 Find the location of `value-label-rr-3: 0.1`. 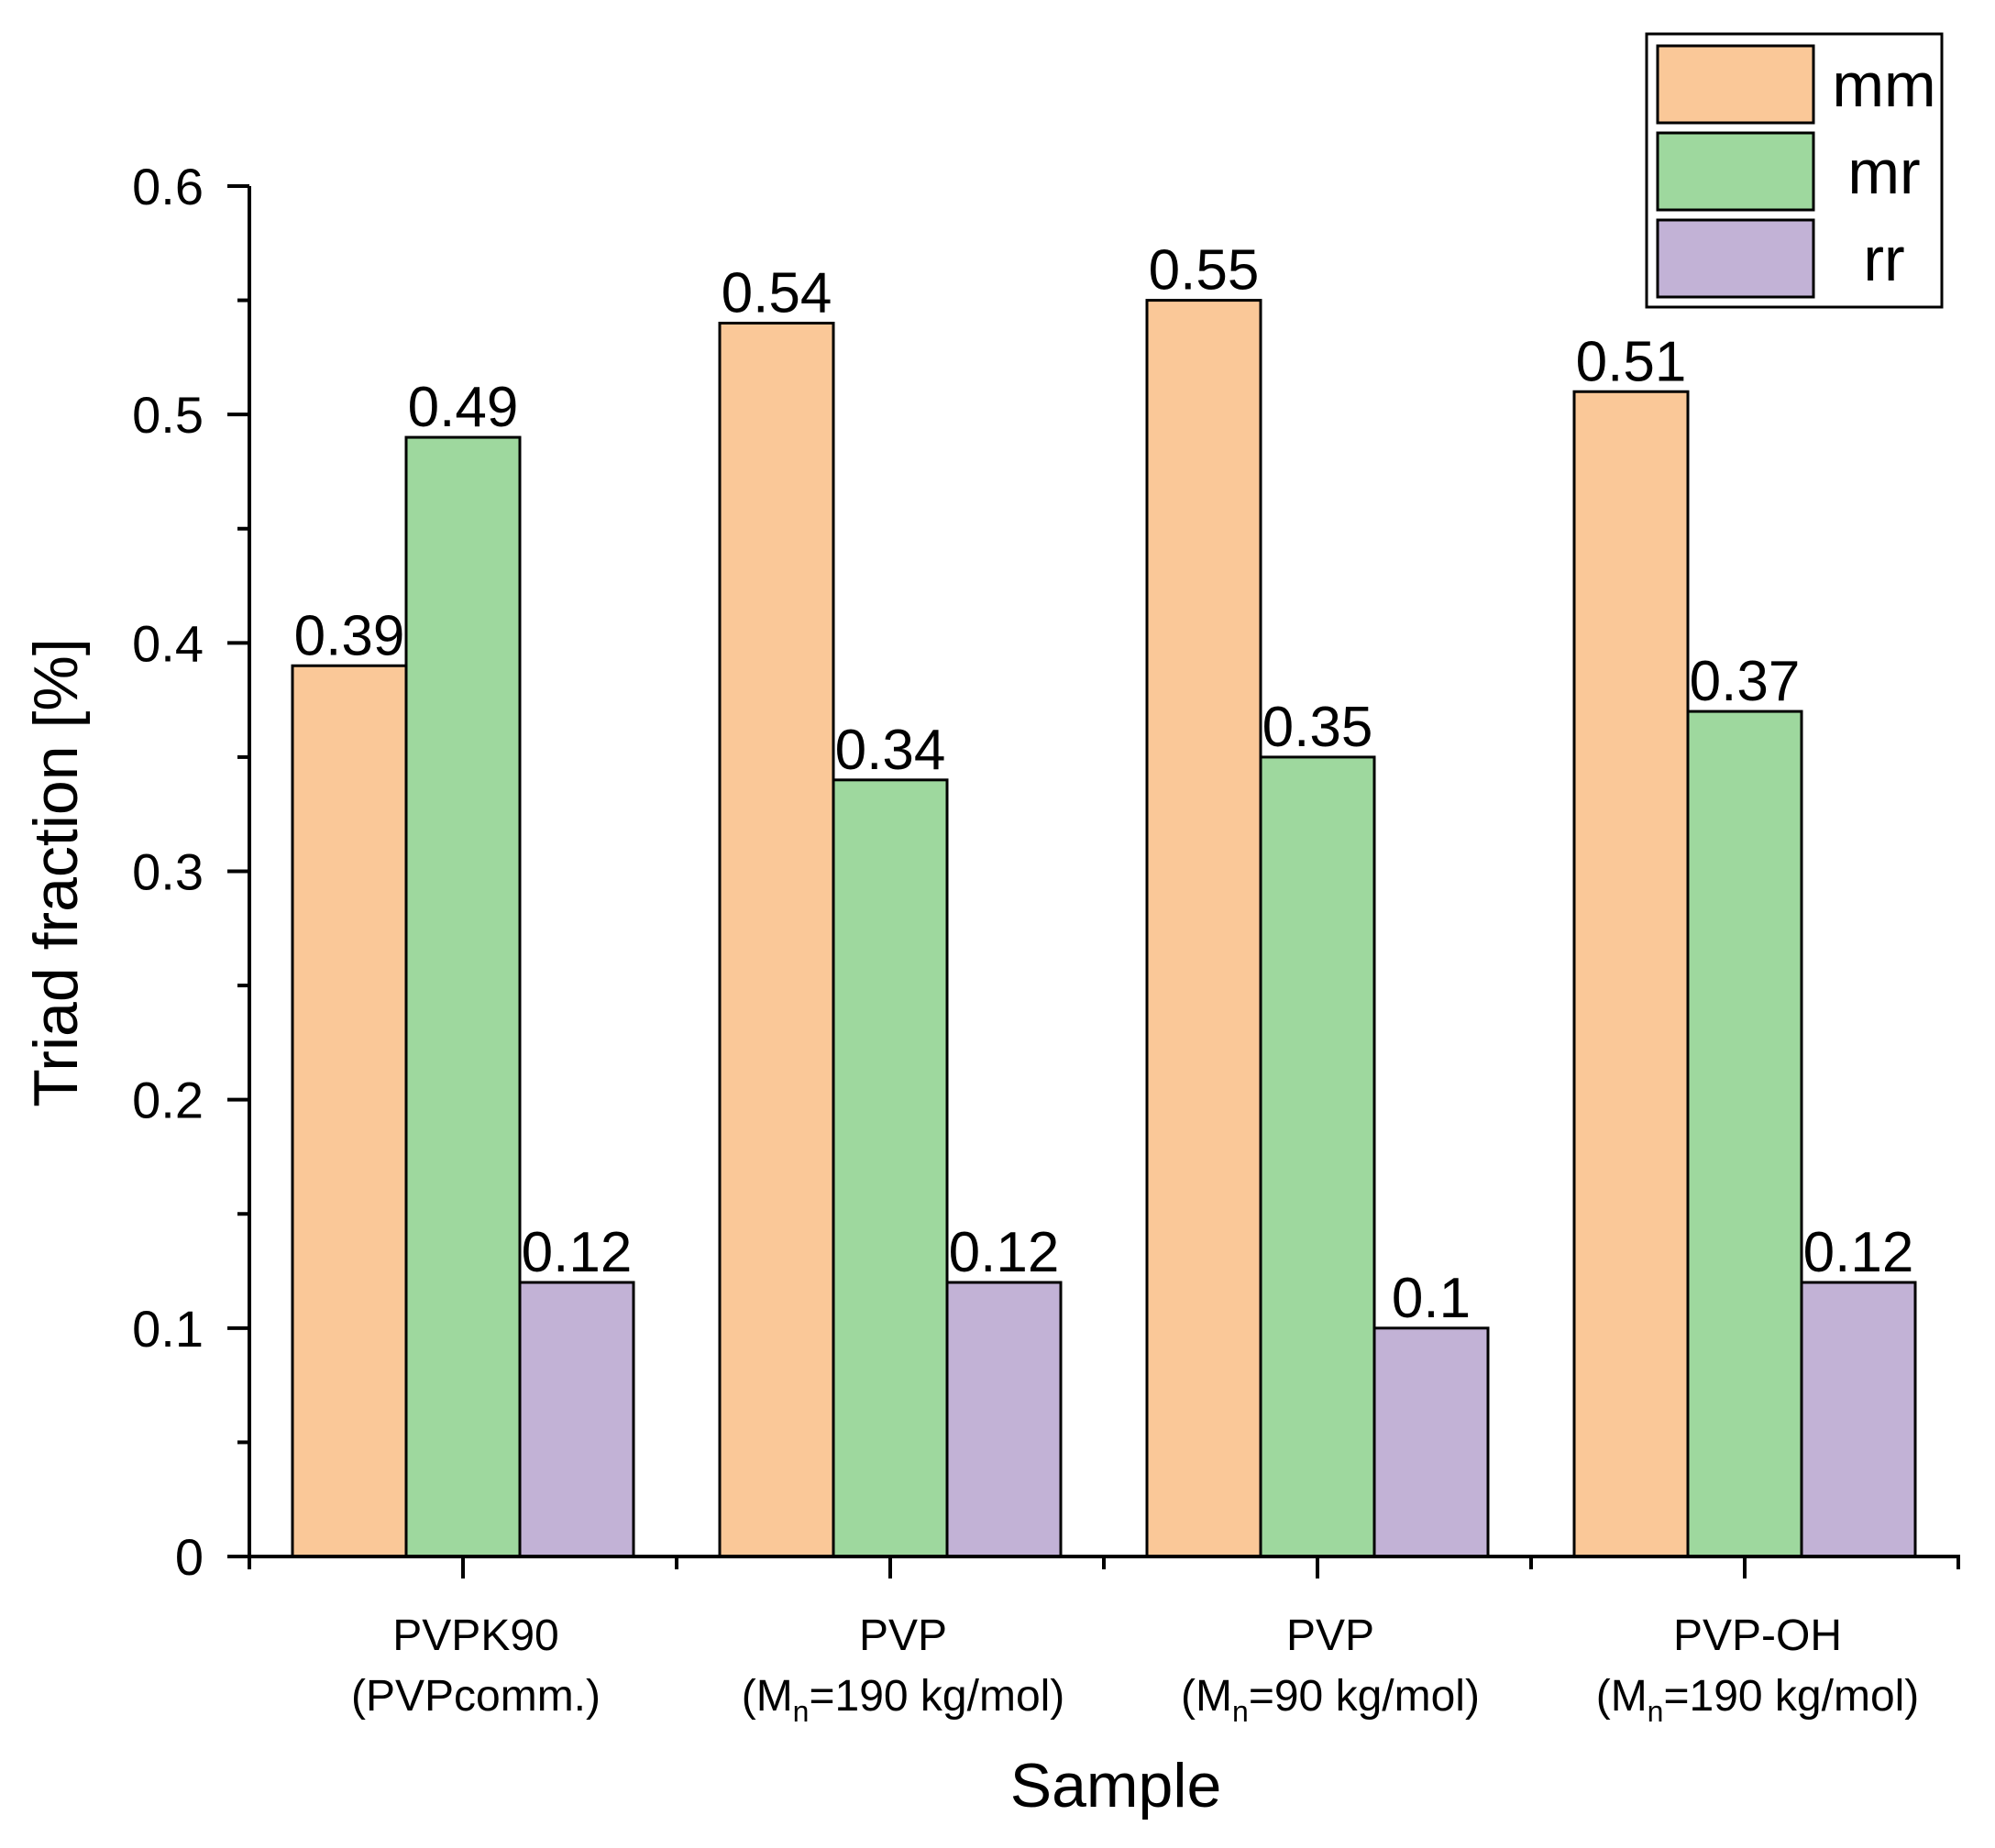

value-label-rr-3: 0.1 is located at coordinates (1431, 1298).